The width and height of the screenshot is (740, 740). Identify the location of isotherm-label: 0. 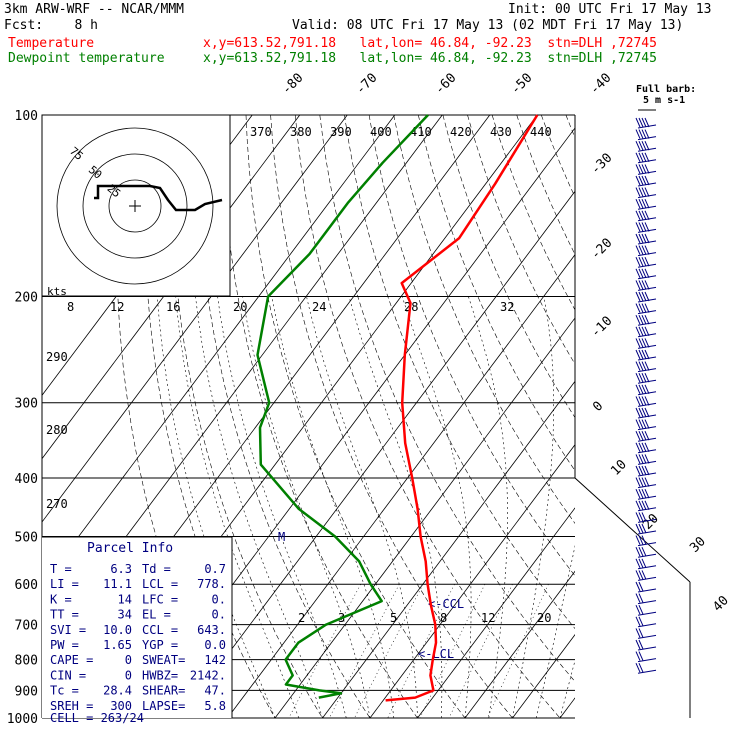
(598, 407).